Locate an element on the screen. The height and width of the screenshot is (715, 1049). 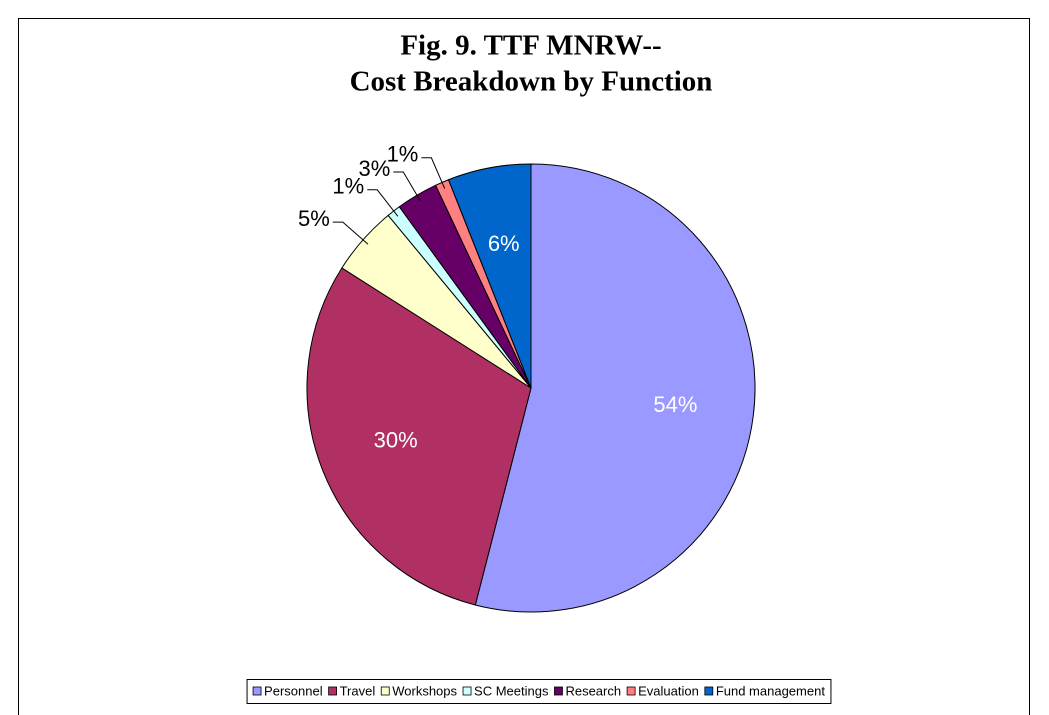
legend-box is located at coordinates (539, 691).